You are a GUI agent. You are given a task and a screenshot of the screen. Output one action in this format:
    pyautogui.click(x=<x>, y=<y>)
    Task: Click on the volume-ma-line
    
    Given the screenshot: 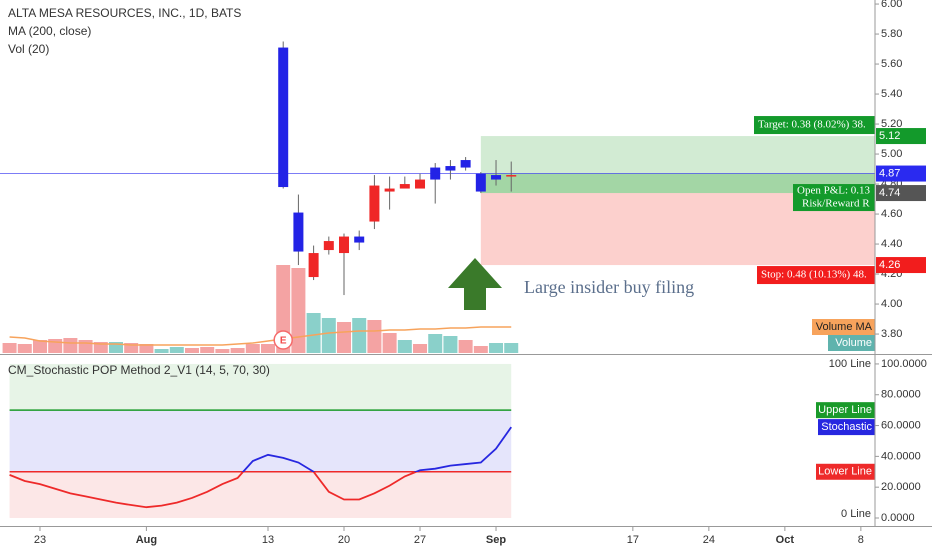 What is the action you would take?
    pyautogui.click(x=260, y=336)
    